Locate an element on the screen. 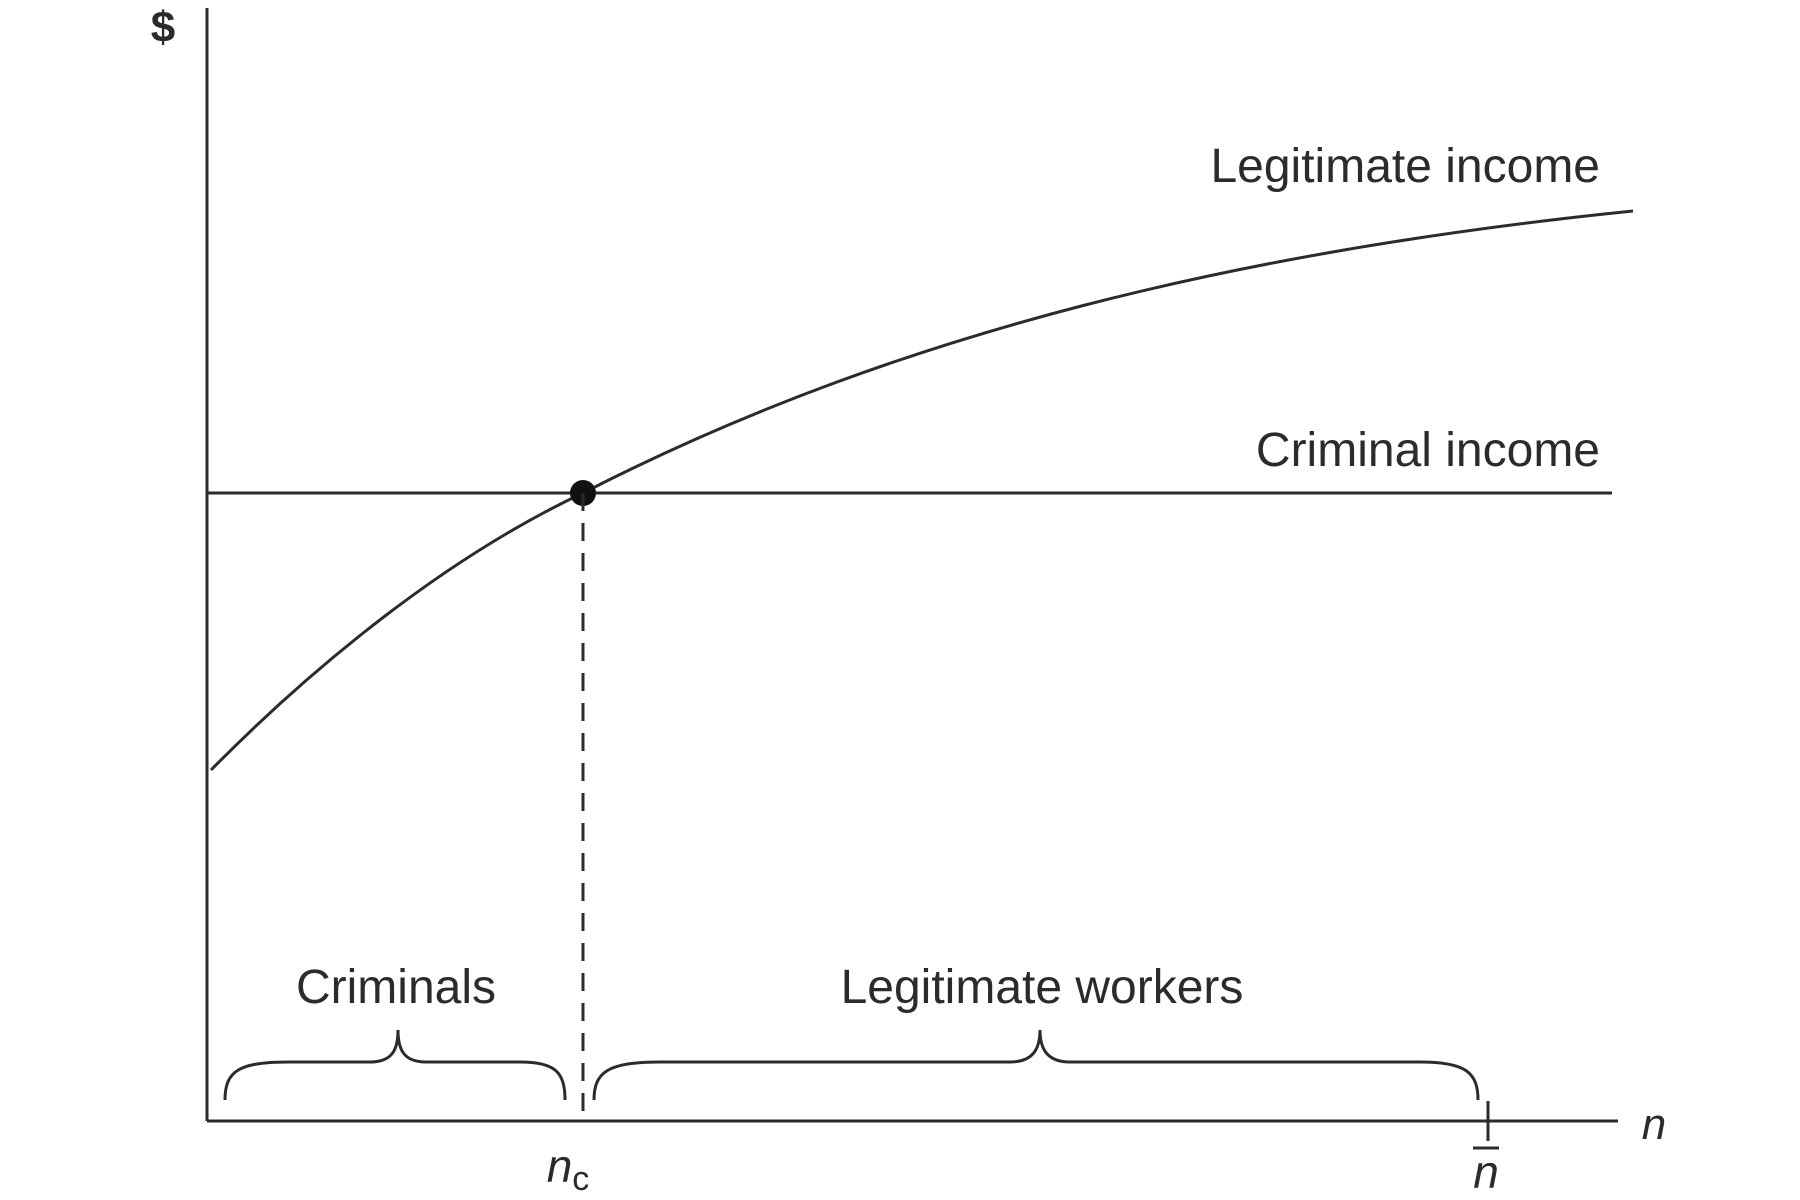  criminals-brace is located at coordinates (395, 1065).